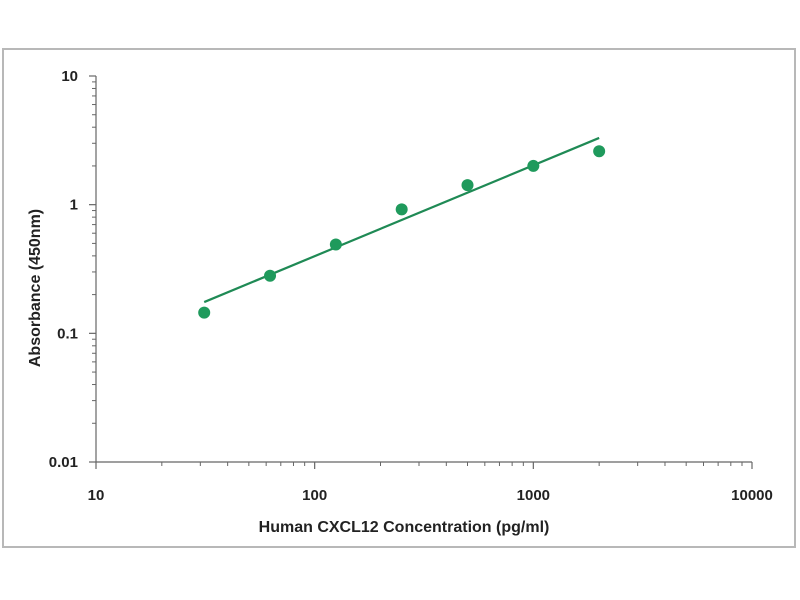 The image size is (800, 600). I want to click on y-tick-label: 0.1, so click(67, 333).